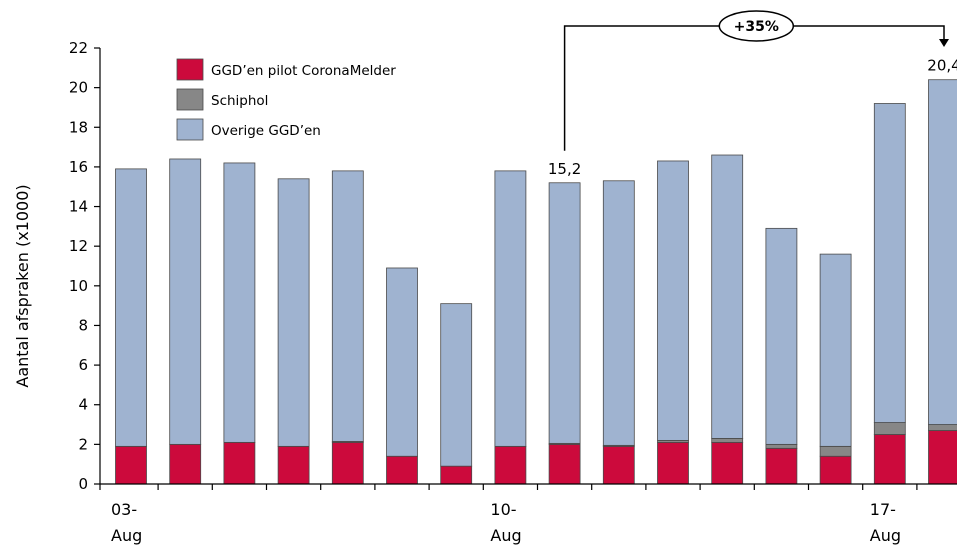 The width and height of the screenshot is (957, 550). Describe the element at coordinates (83, 325) in the screenshot. I see `y-tick-label: 8` at that location.